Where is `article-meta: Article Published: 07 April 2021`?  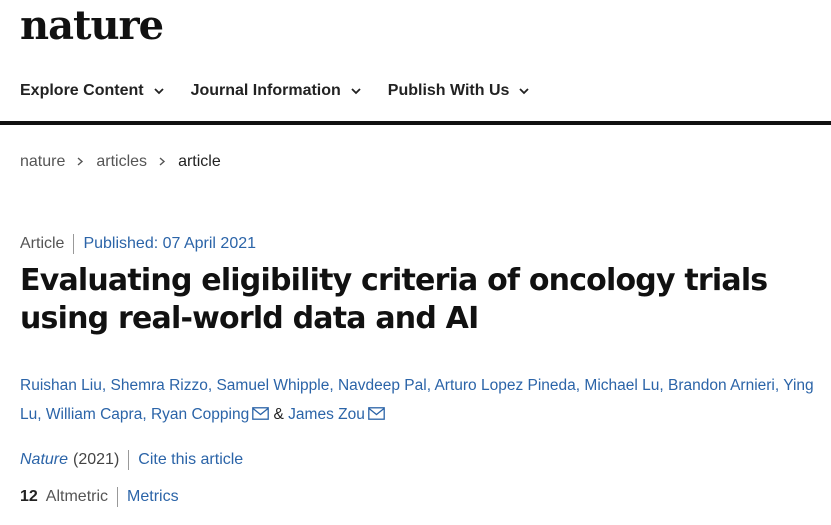
article-meta: Article Published: 07 April 2021 is located at coordinates (138, 244).